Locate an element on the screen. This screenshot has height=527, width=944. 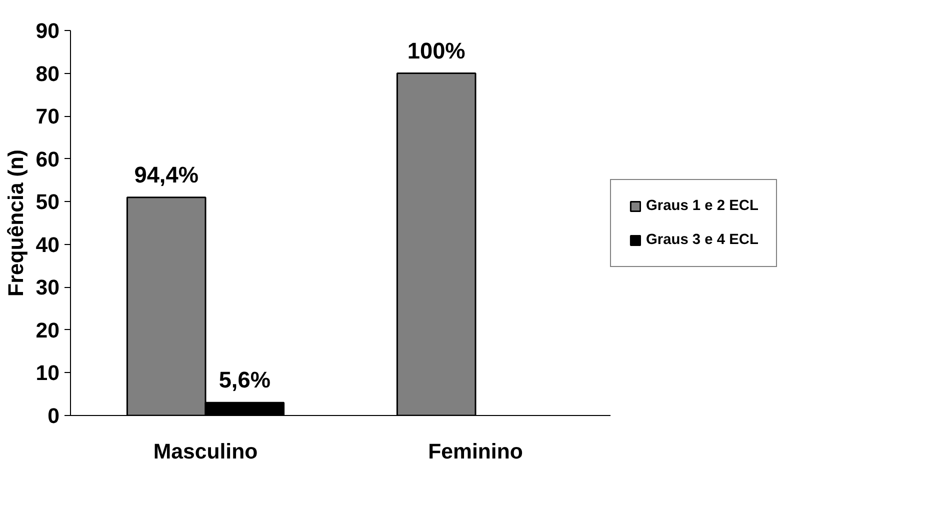
y-axis-title: Frequência (n) is located at coordinates (16, 223).